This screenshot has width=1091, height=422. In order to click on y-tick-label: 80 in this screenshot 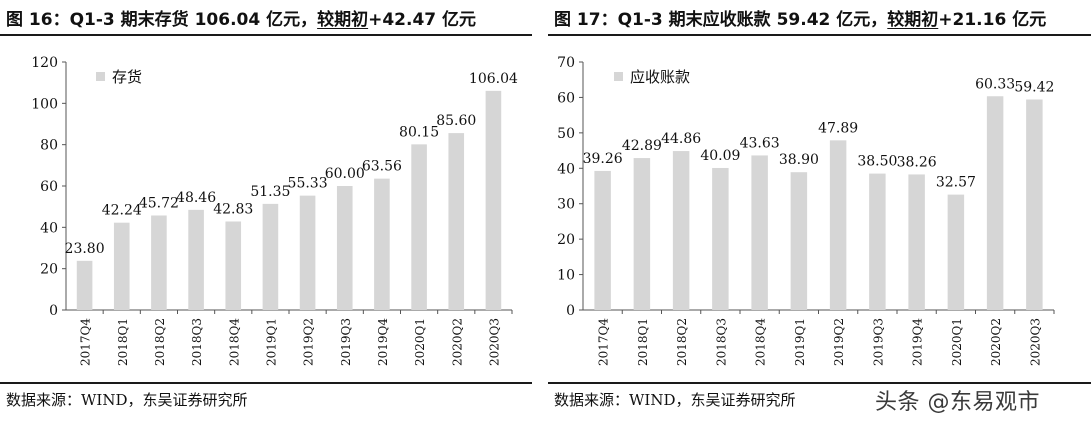, I will do `click(49, 146)`.